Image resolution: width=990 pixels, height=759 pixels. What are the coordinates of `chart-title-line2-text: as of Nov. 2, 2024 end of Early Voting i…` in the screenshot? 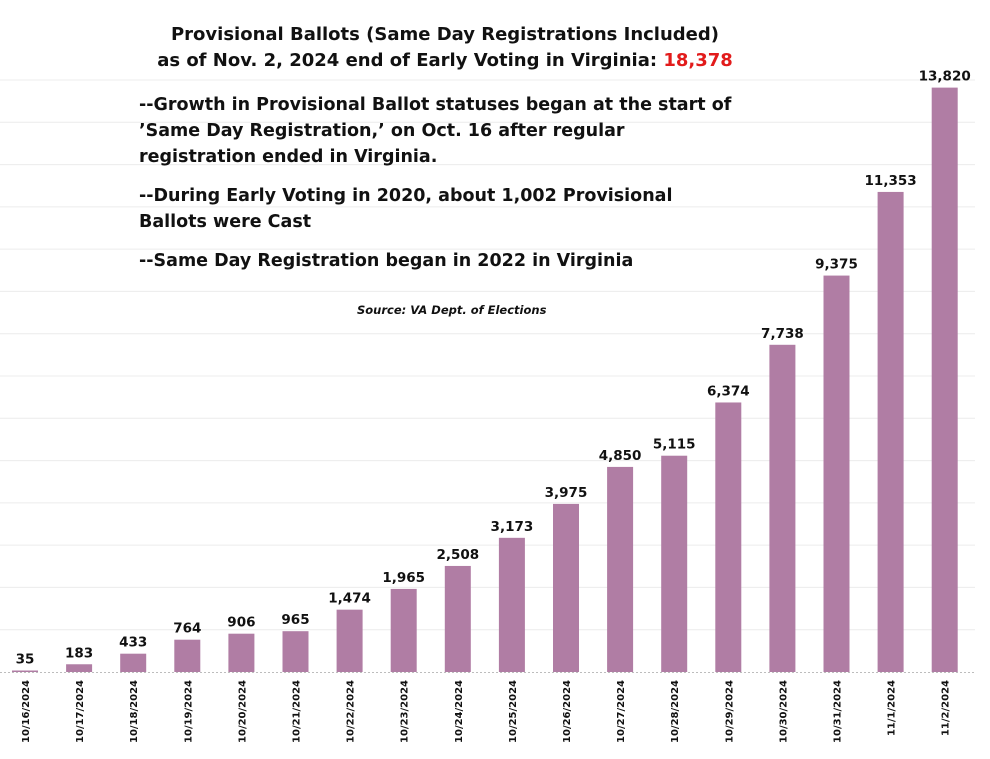 It's located at (410, 60).